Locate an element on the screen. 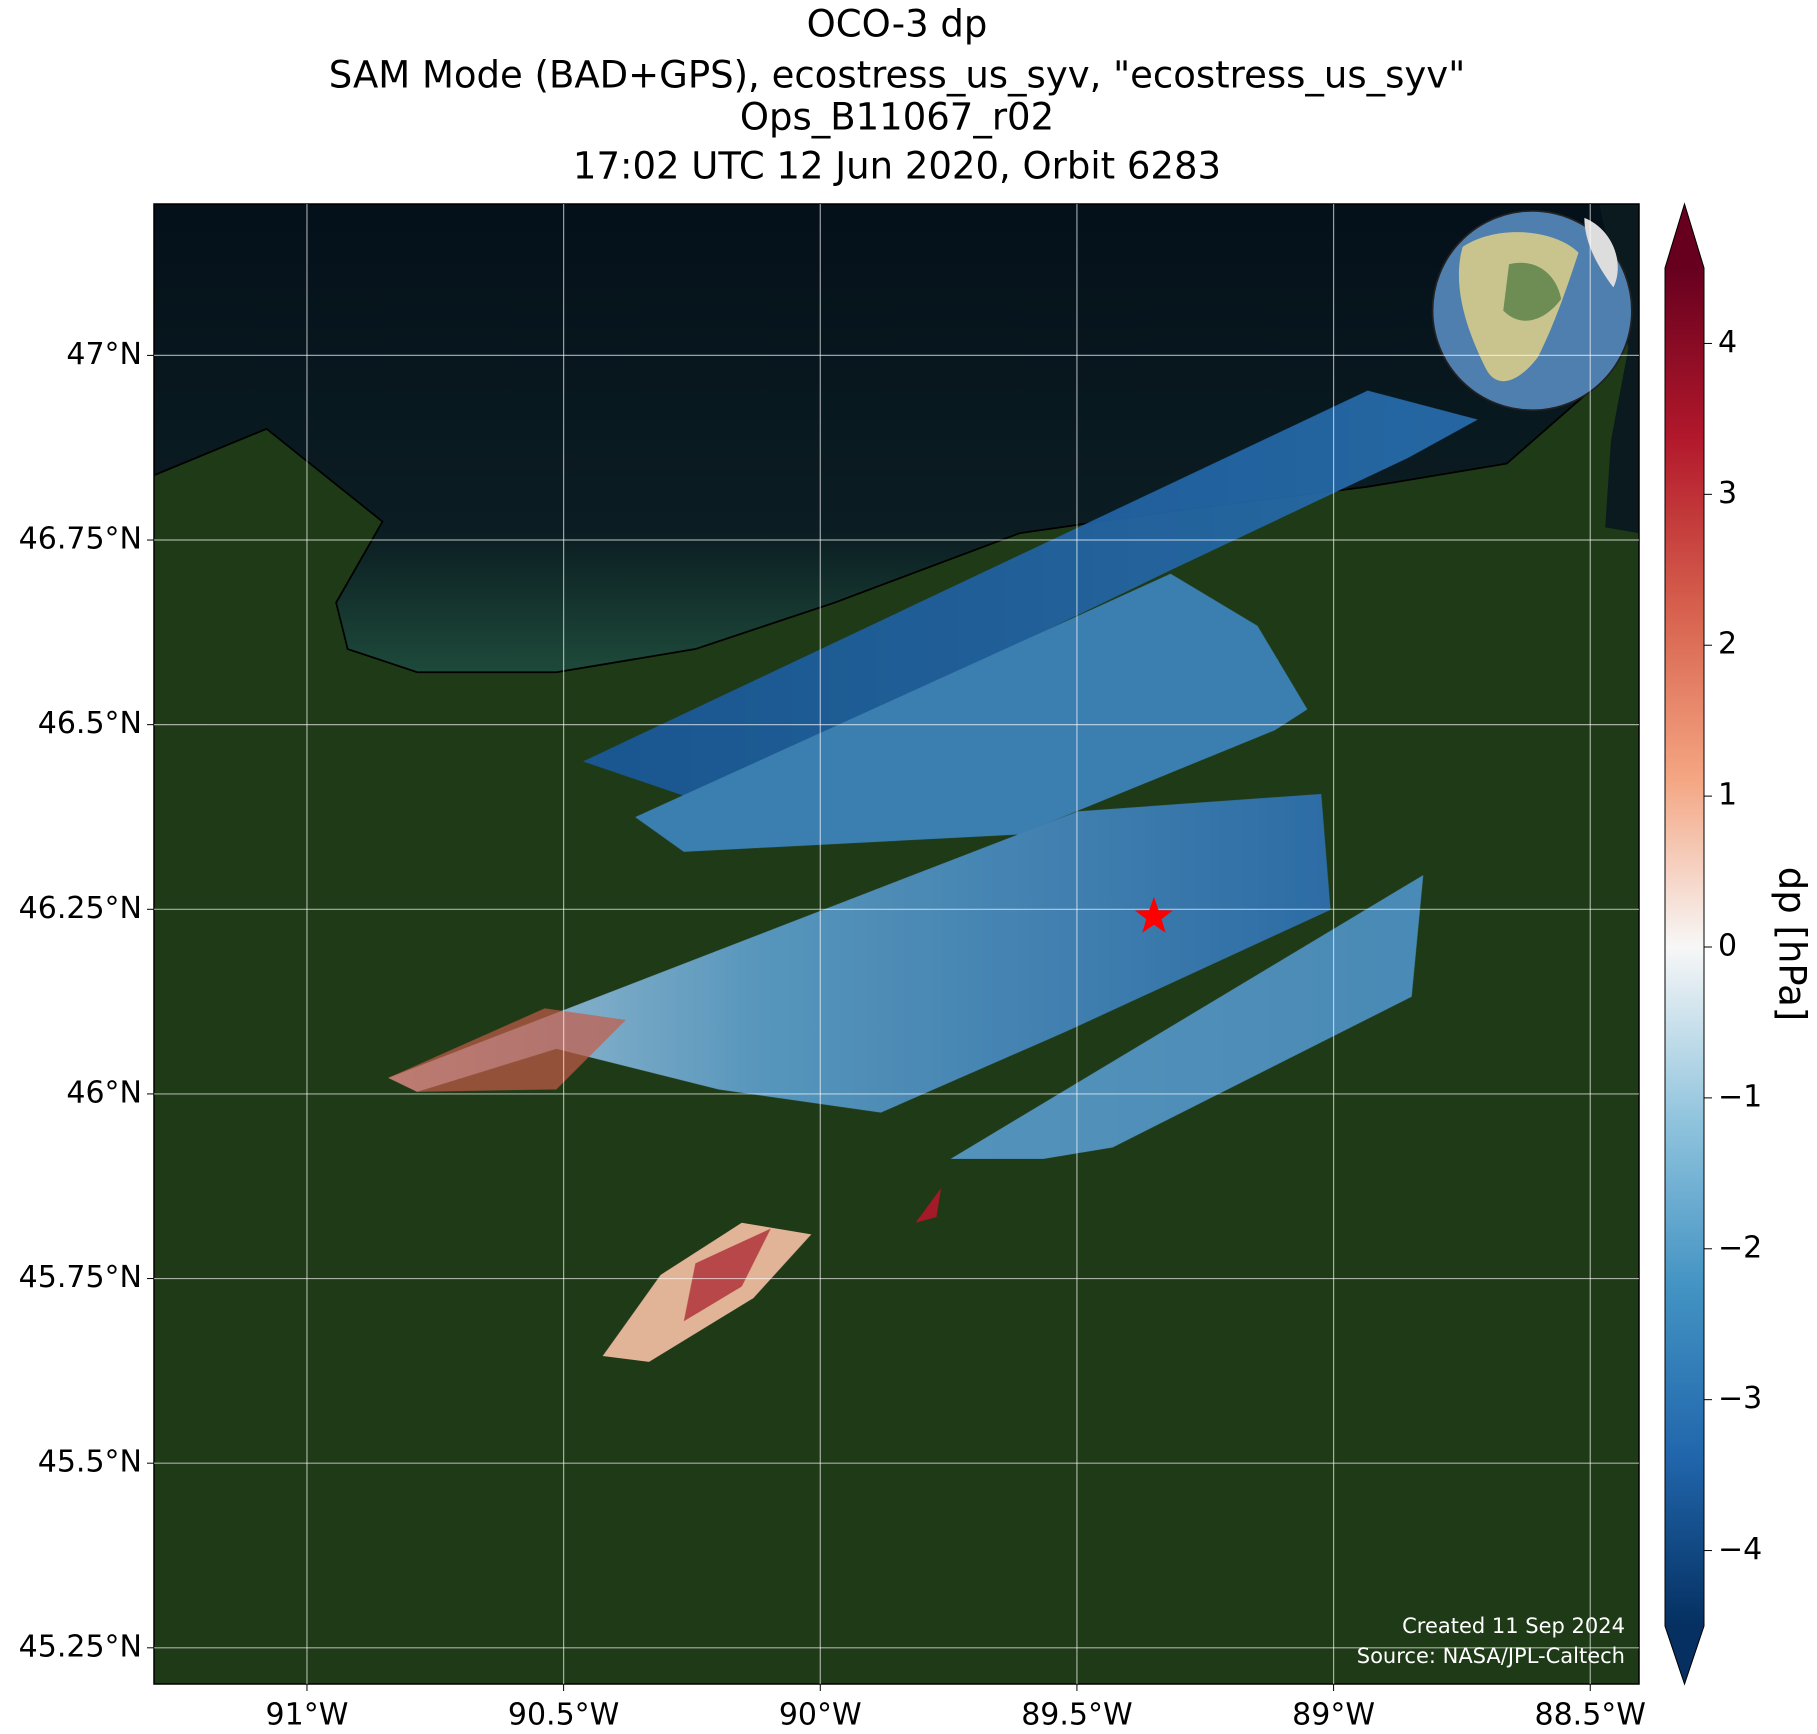 The image size is (1817, 1734). colorbar-label: dp [hPa] is located at coordinates (1792, 944).